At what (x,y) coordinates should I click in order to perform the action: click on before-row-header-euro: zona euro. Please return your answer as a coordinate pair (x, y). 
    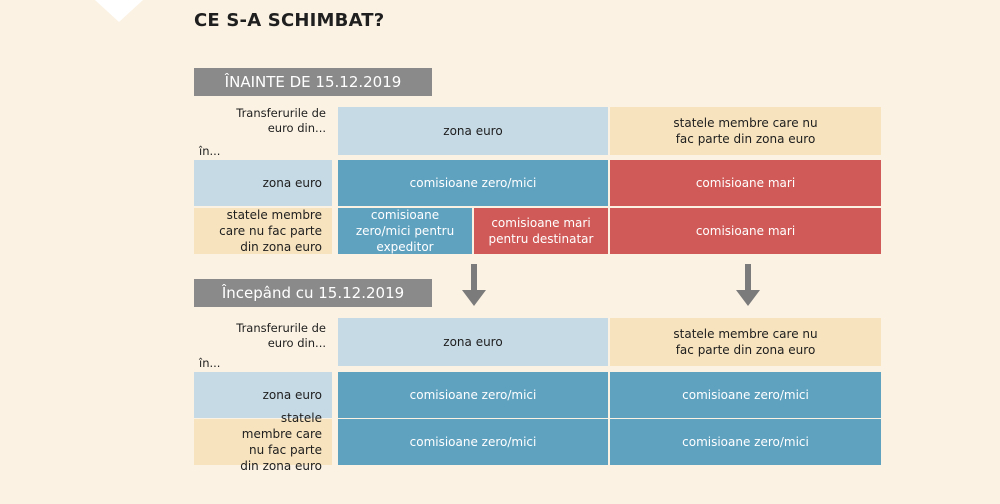
    Looking at the image, I should click on (263, 183).